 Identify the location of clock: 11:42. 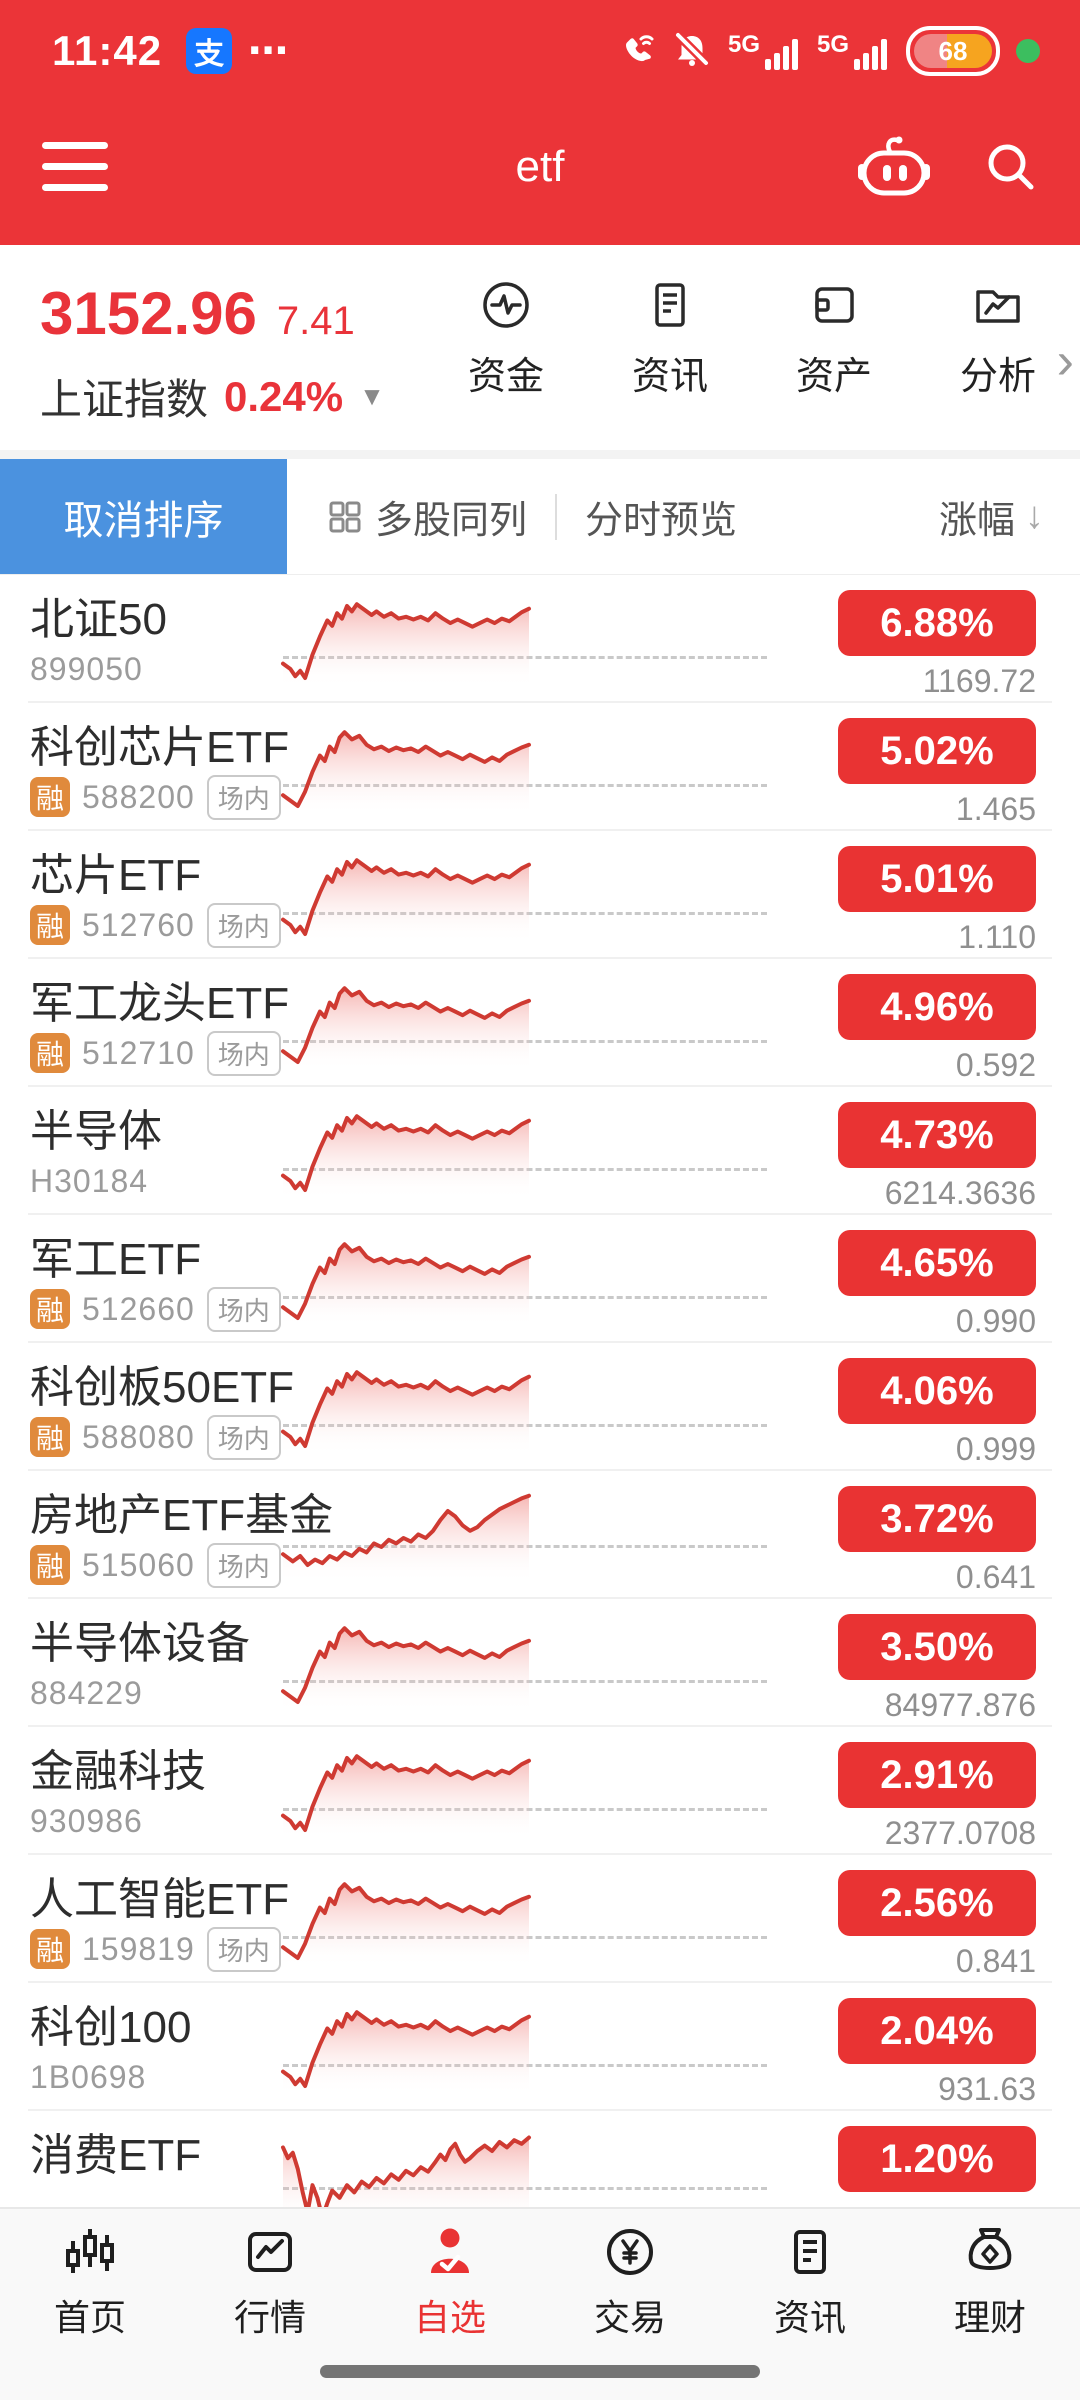
(107, 50).